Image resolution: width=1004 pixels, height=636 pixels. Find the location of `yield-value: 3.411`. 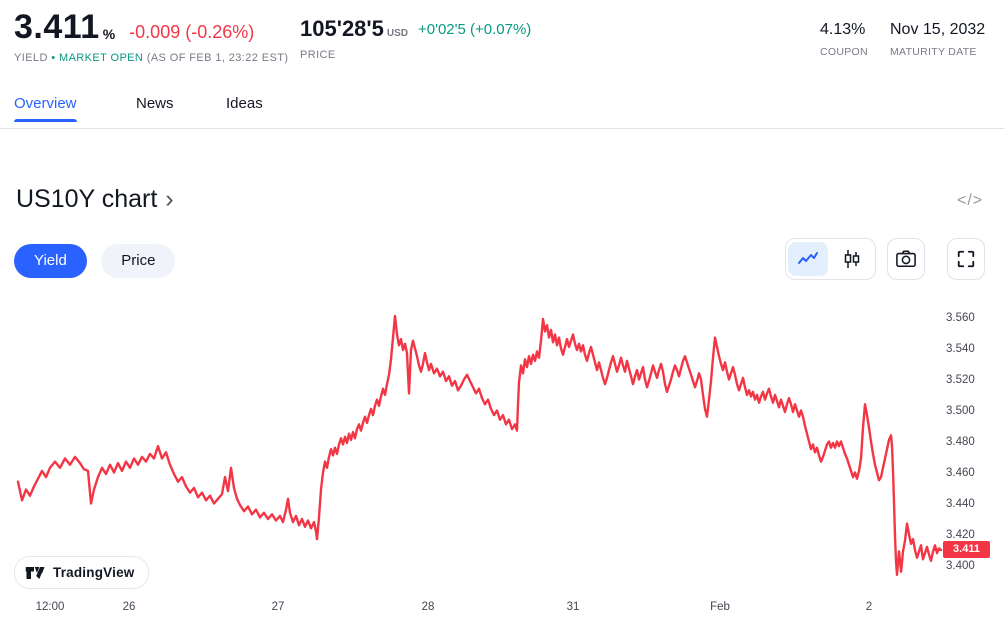

yield-value: 3.411 is located at coordinates (57, 27).